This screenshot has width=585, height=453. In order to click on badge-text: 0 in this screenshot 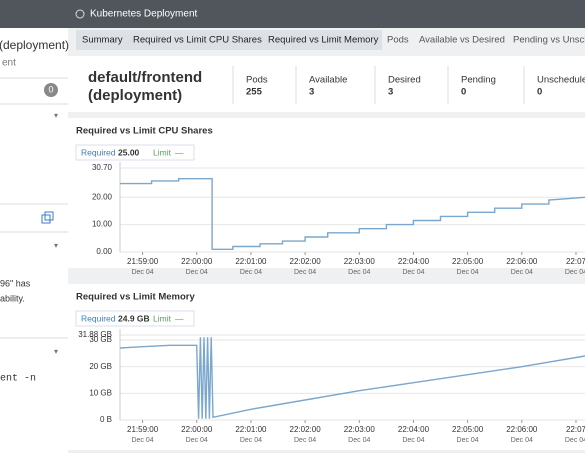, I will do `click(50, 89)`.